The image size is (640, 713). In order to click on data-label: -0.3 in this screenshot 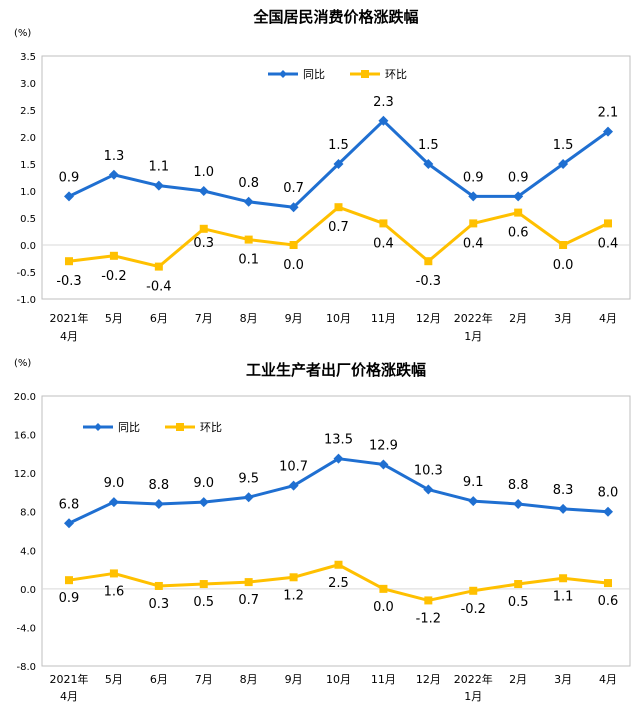, I will do `click(68, 281)`.